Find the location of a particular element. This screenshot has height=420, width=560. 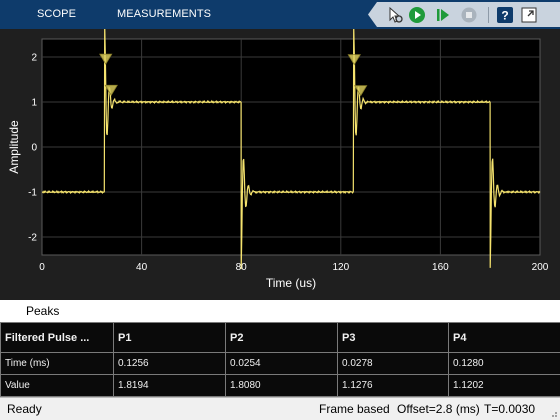

y-tick-label: 0 is located at coordinates (34, 148).